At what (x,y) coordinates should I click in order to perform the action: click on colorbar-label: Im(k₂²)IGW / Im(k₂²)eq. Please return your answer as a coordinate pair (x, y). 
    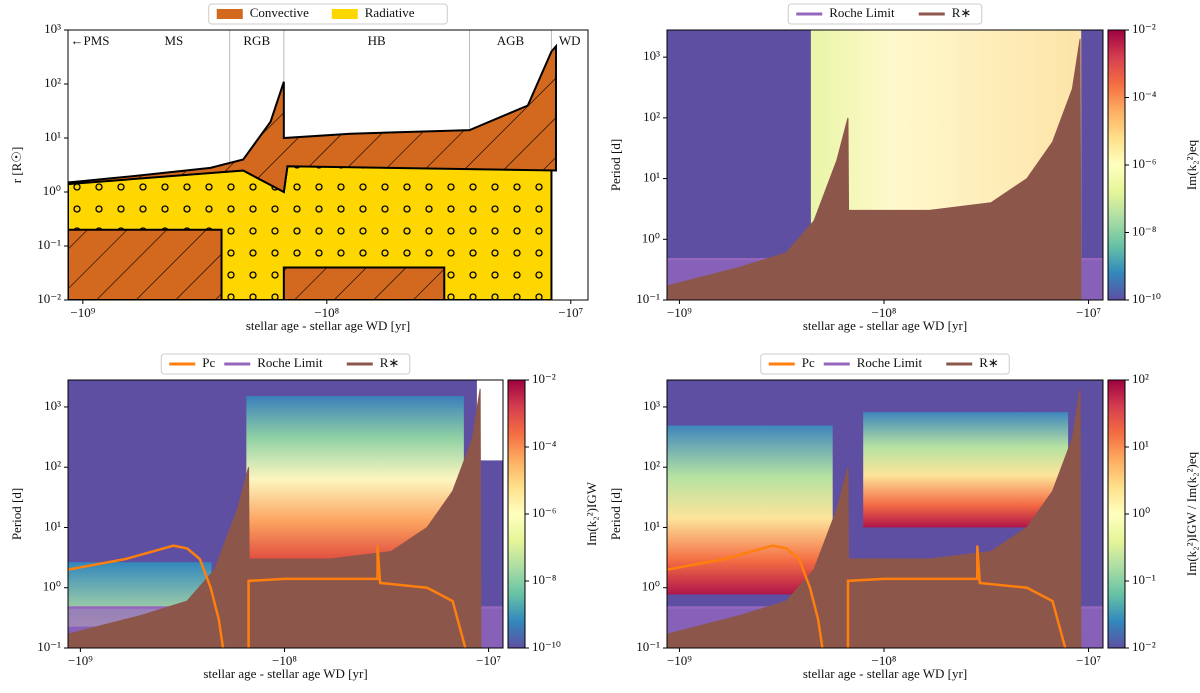
    Looking at the image, I should click on (1191, 513).